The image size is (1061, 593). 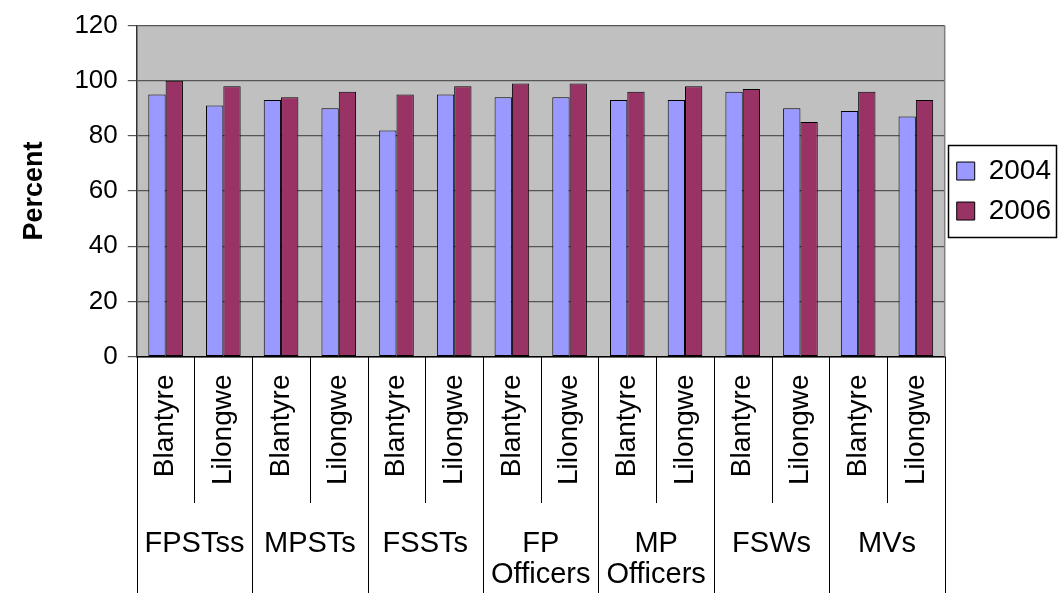 I want to click on text: MVs, so click(x=887, y=541).